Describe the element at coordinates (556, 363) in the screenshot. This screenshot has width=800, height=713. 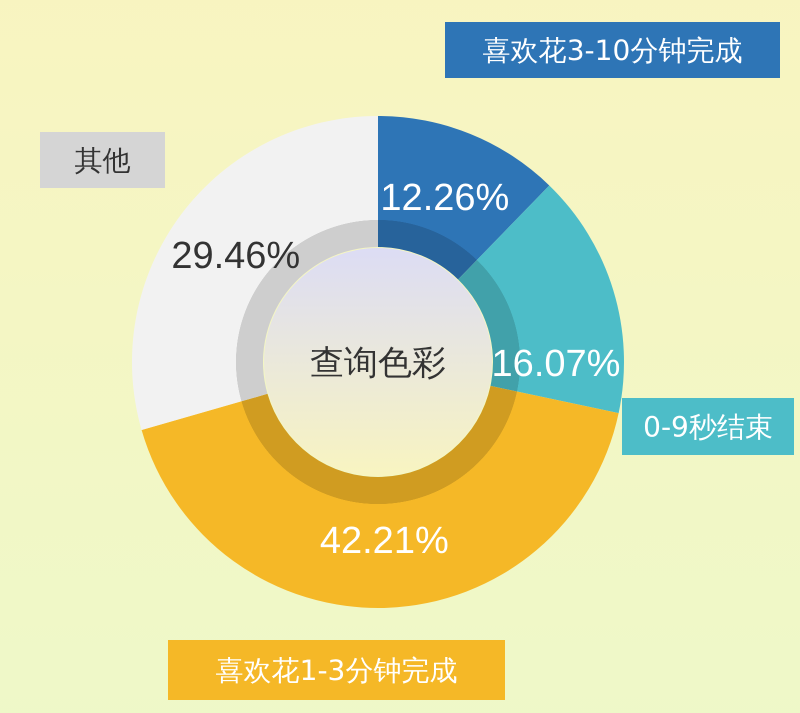
I see `data-label: 16.07%` at that location.